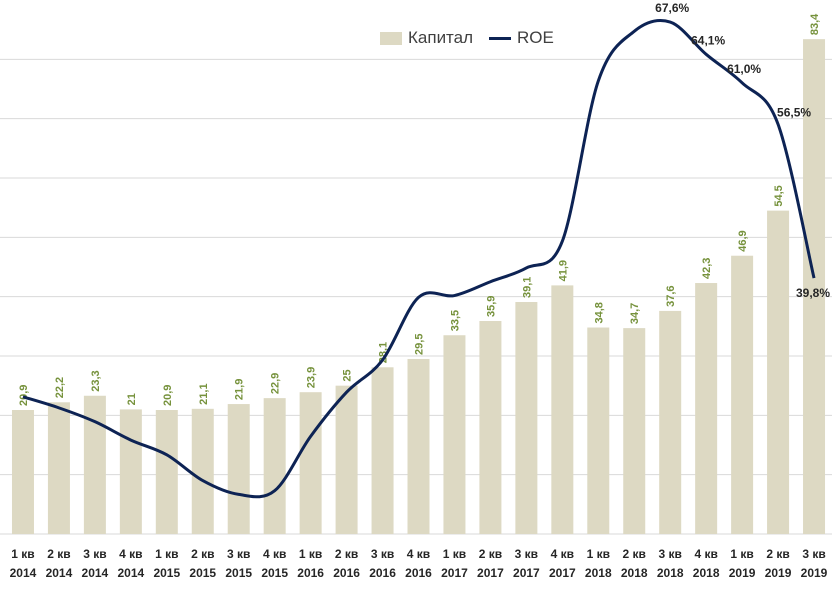  Describe the element at coordinates (132, 399) in the screenshot. I see `bar-value-label: 21` at that location.